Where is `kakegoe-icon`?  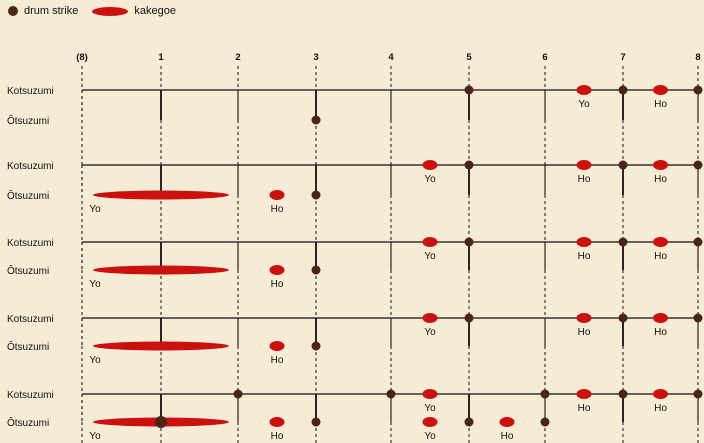
kakegoe-icon is located at coordinates (110, 11).